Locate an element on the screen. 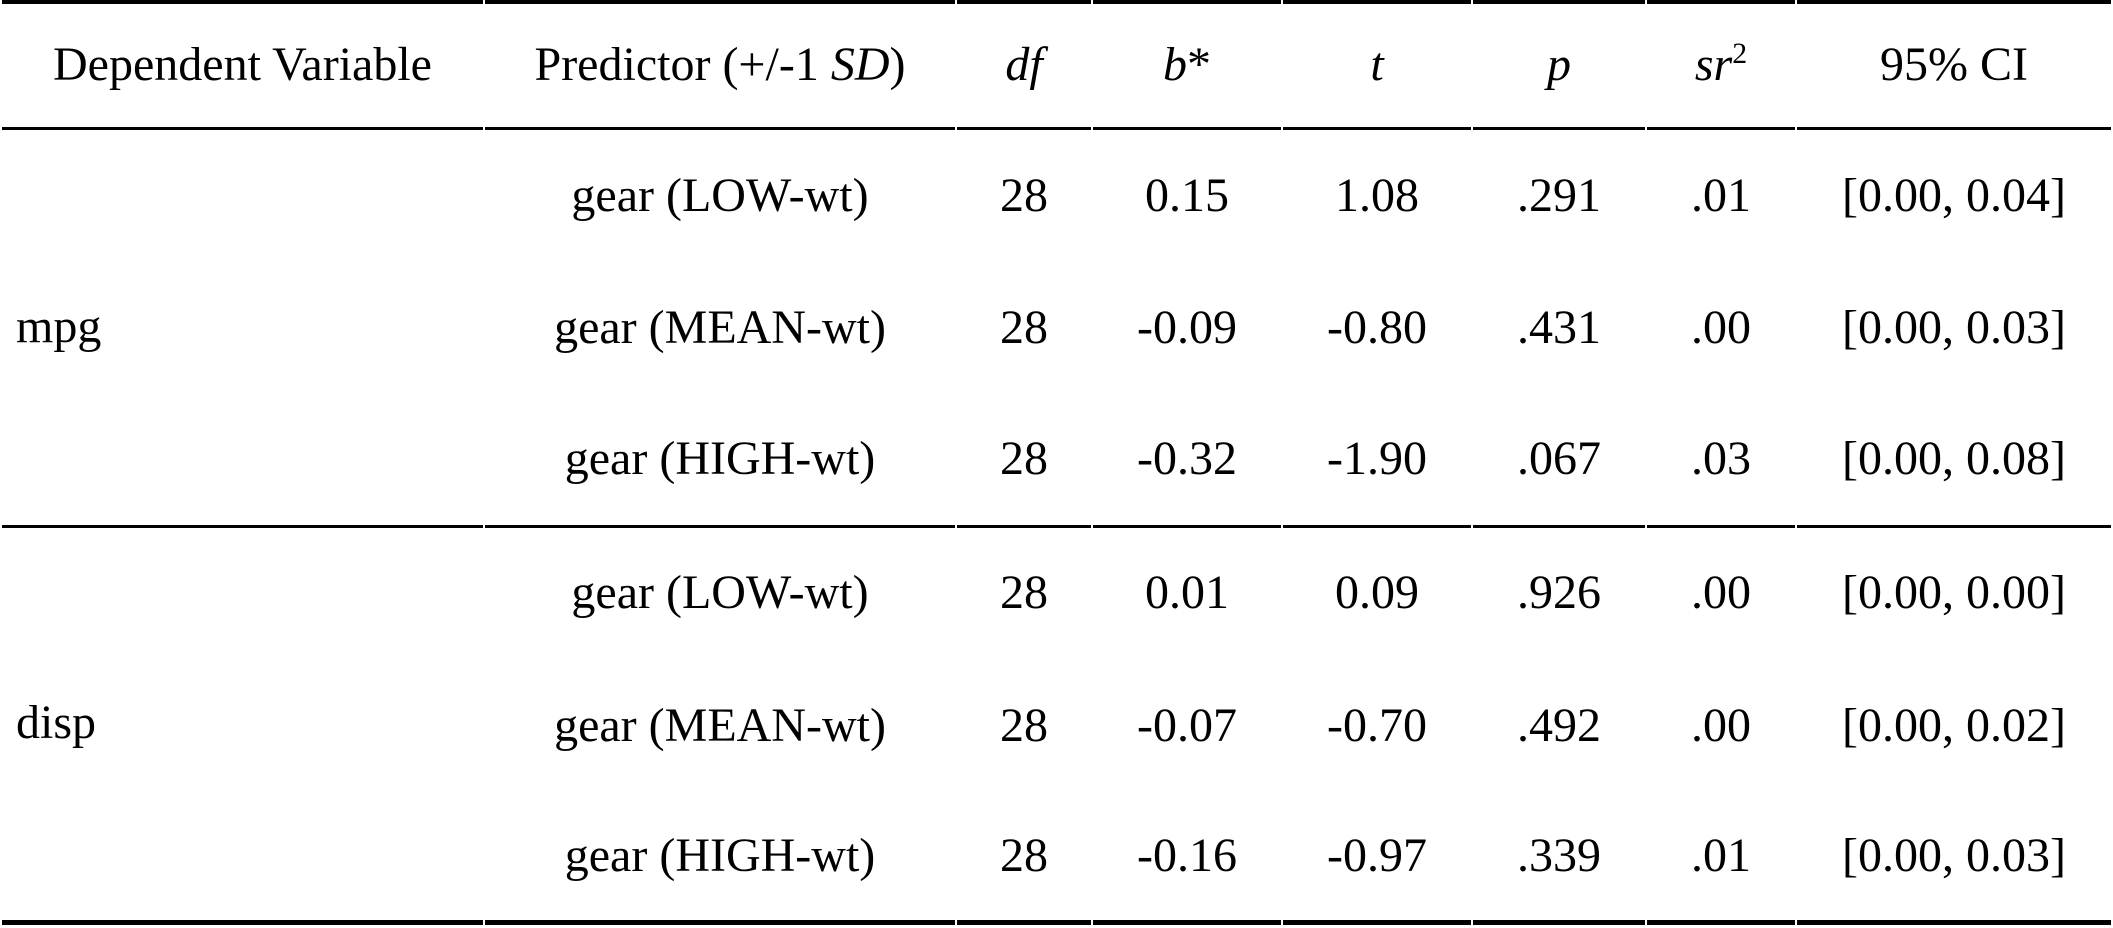  cell-dependent-variable-mpg: mpg is located at coordinates (242, 329).